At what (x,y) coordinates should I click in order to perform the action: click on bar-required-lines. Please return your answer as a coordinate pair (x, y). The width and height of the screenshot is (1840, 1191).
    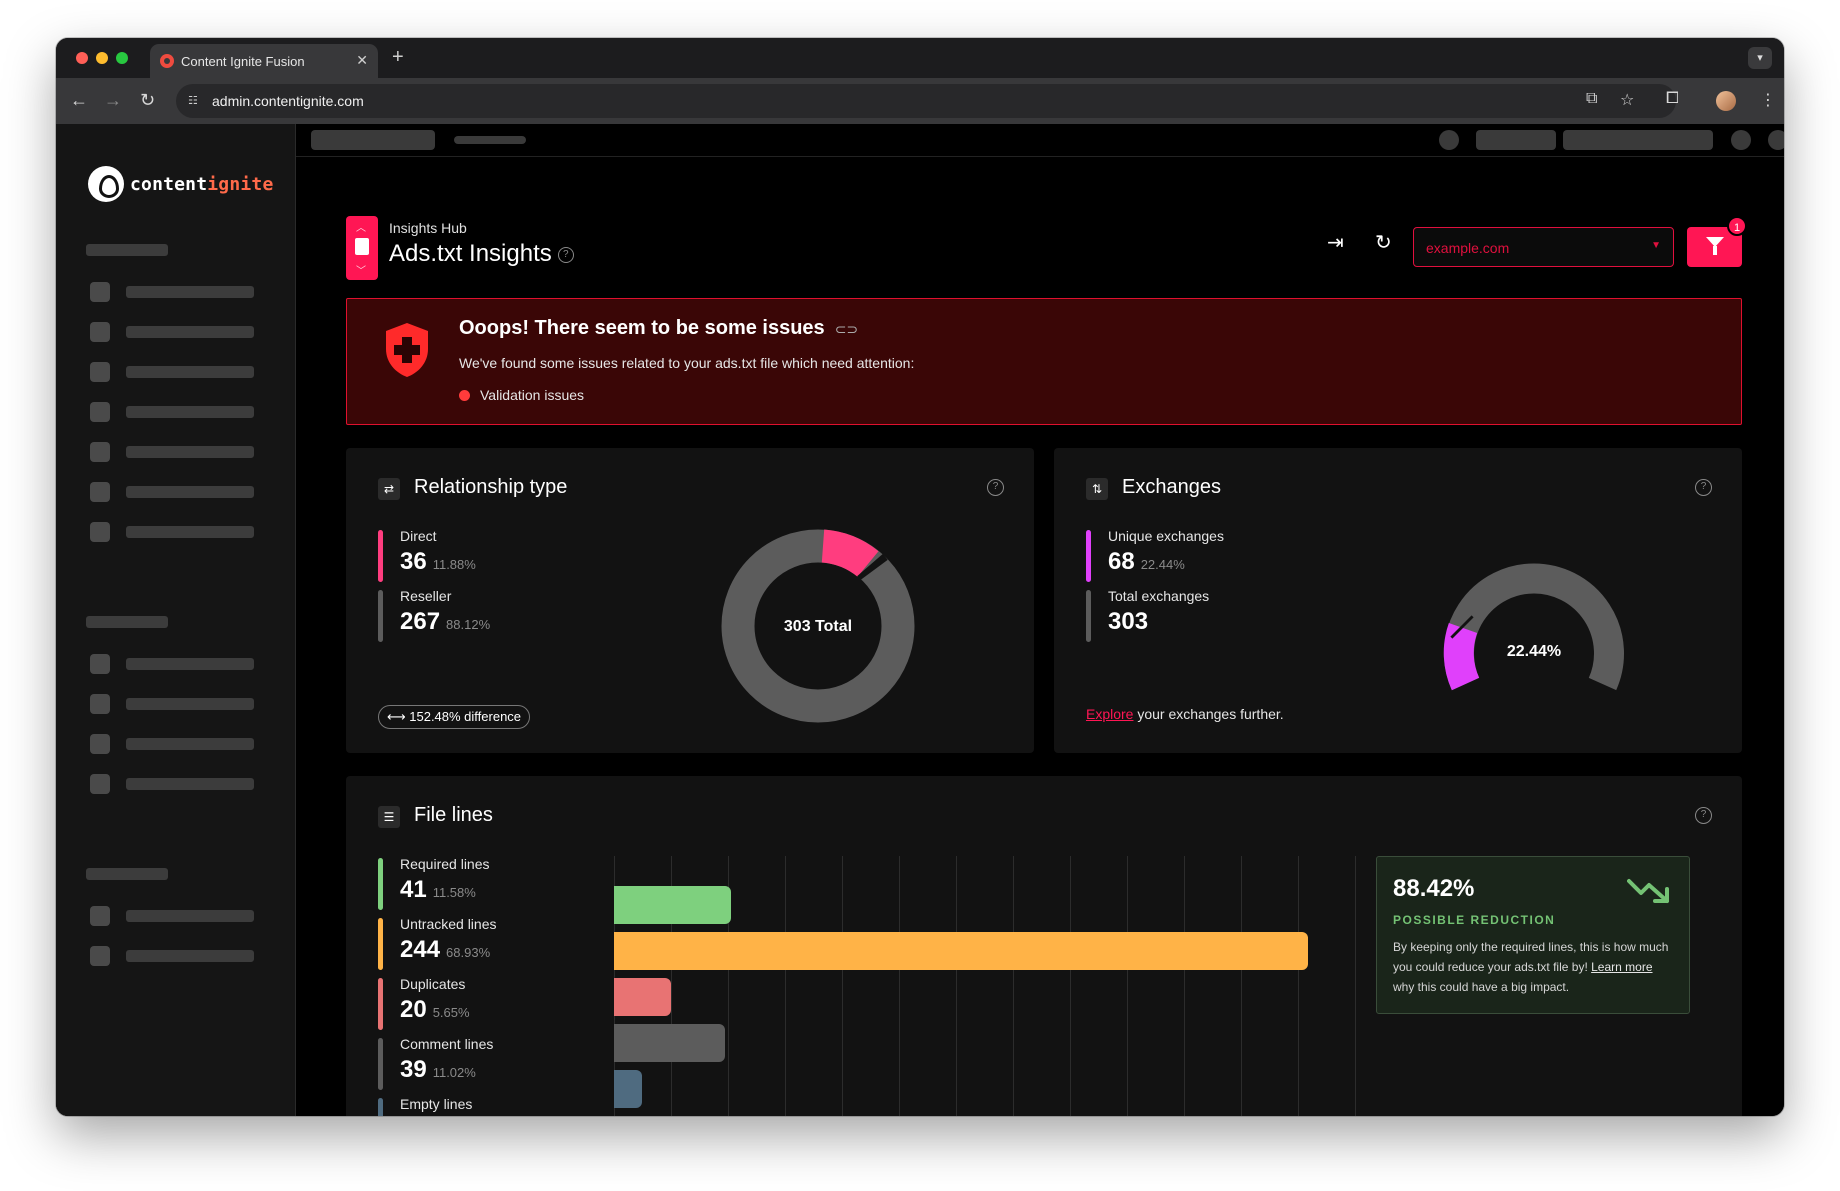
    Looking at the image, I should click on (672, 905).